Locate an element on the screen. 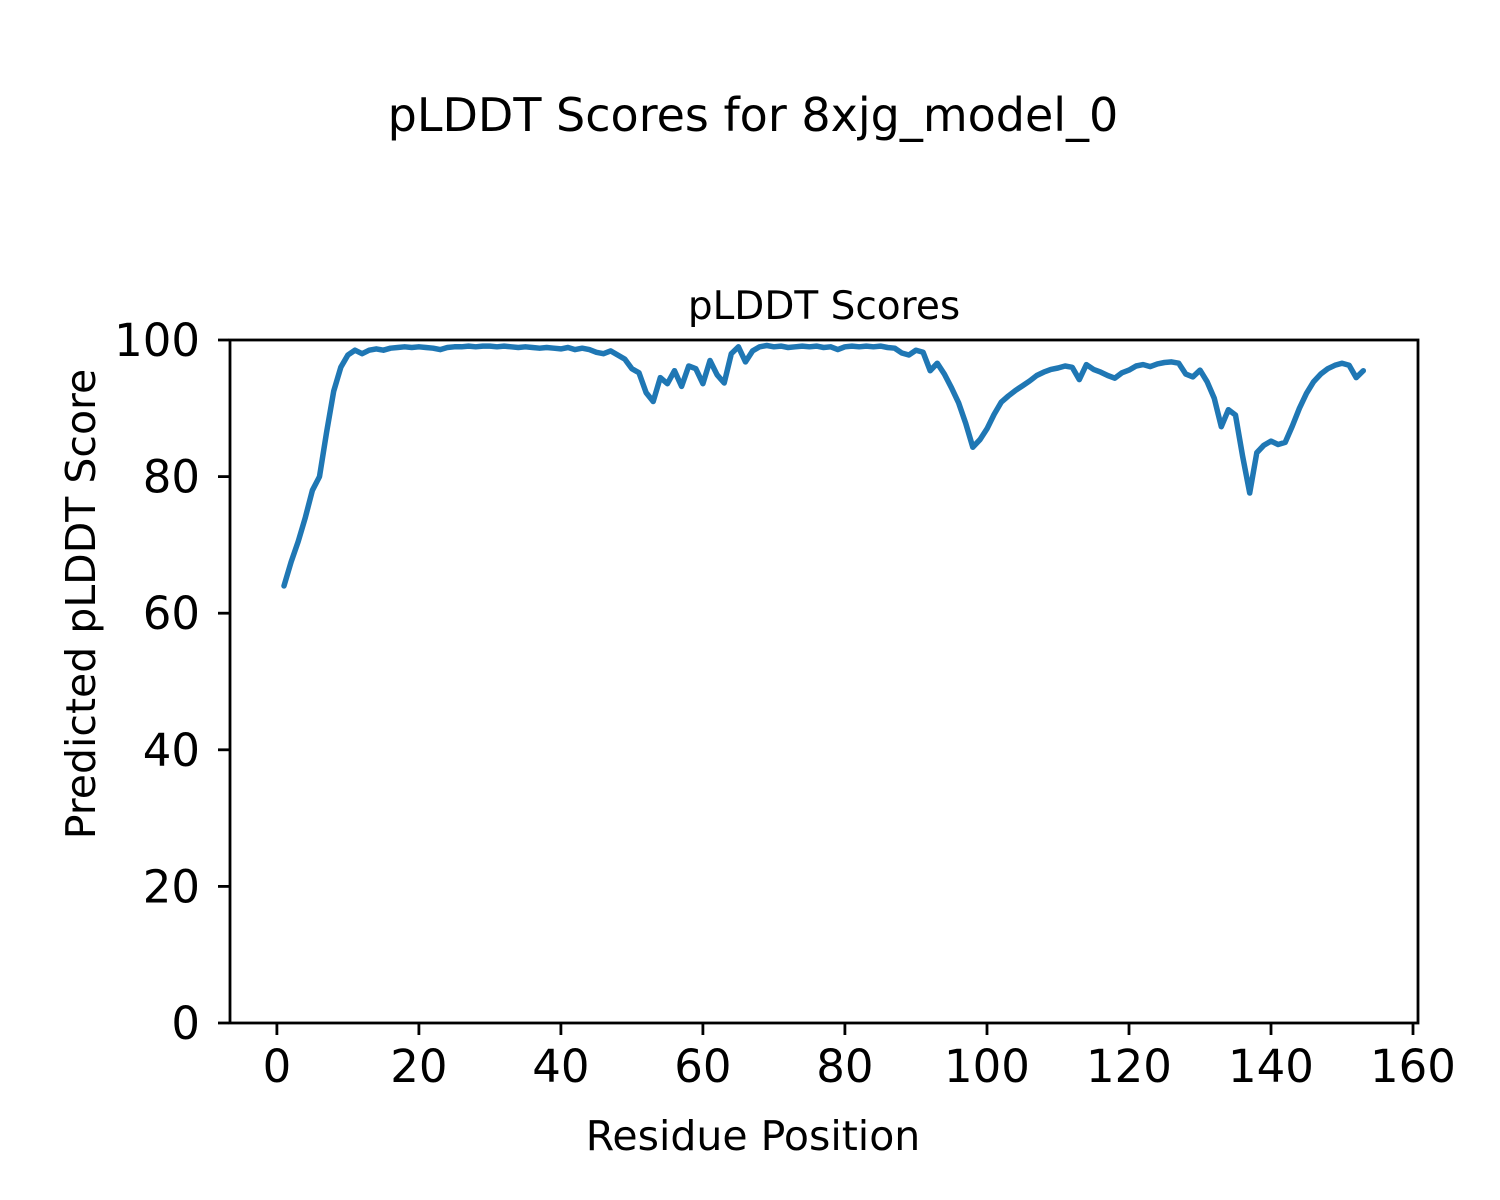 The height and width of the screenshot is (1200, 1500). plddt-line is located at coordinates (824, 465).